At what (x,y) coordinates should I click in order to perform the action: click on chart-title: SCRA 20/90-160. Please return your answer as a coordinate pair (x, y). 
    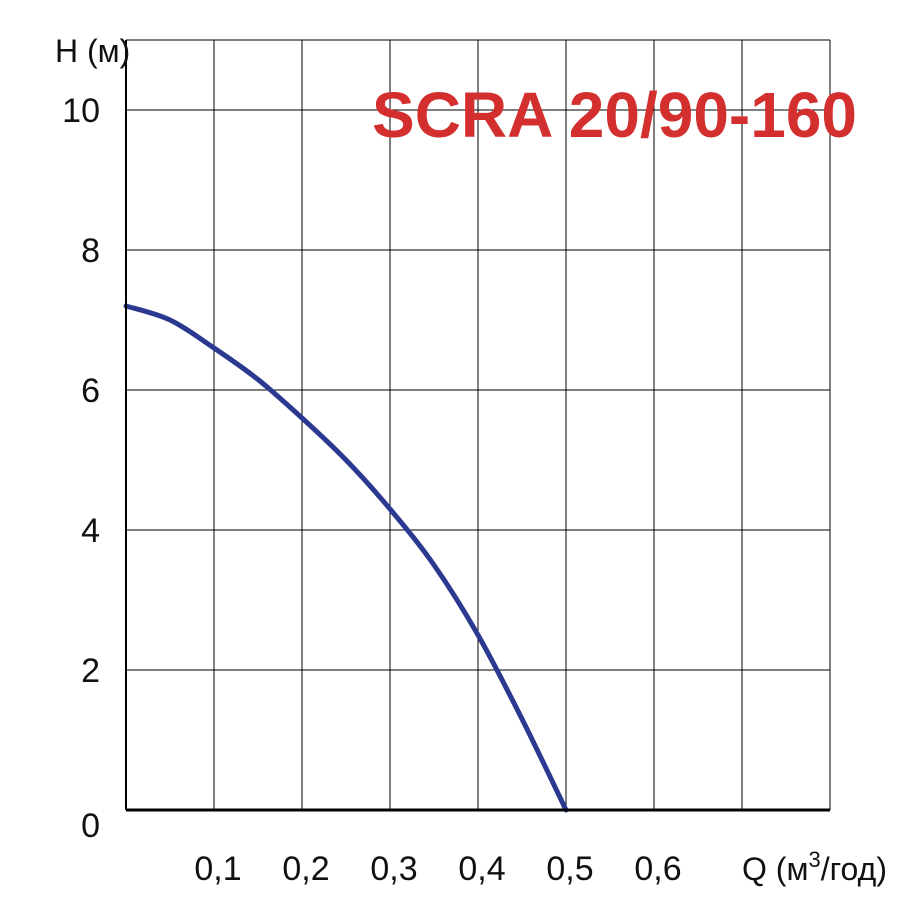
    Looking at the image, I should click on (614, 115).